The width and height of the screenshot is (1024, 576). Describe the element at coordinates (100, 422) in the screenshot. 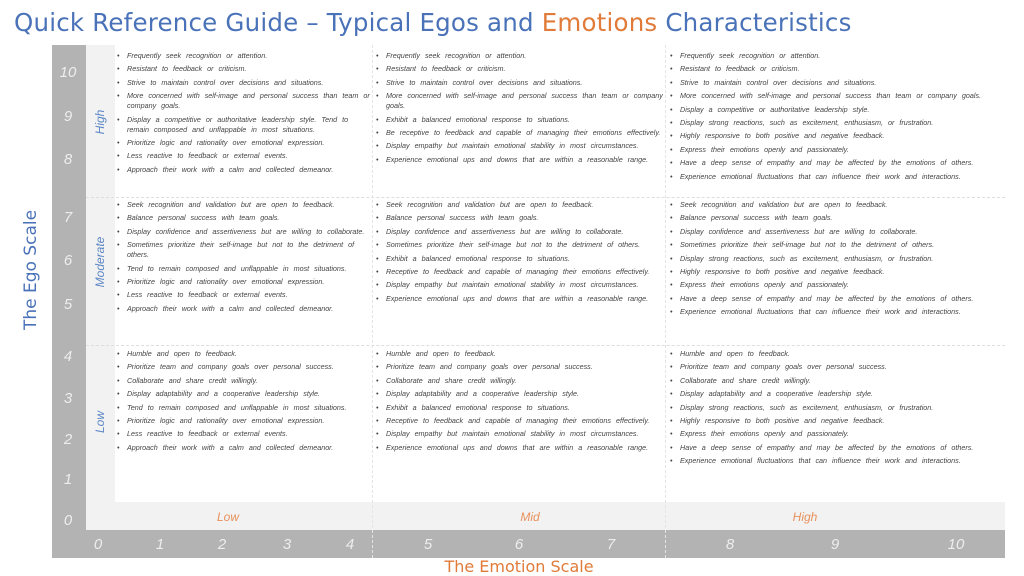

I see `ego-level-label: Low` at that location.